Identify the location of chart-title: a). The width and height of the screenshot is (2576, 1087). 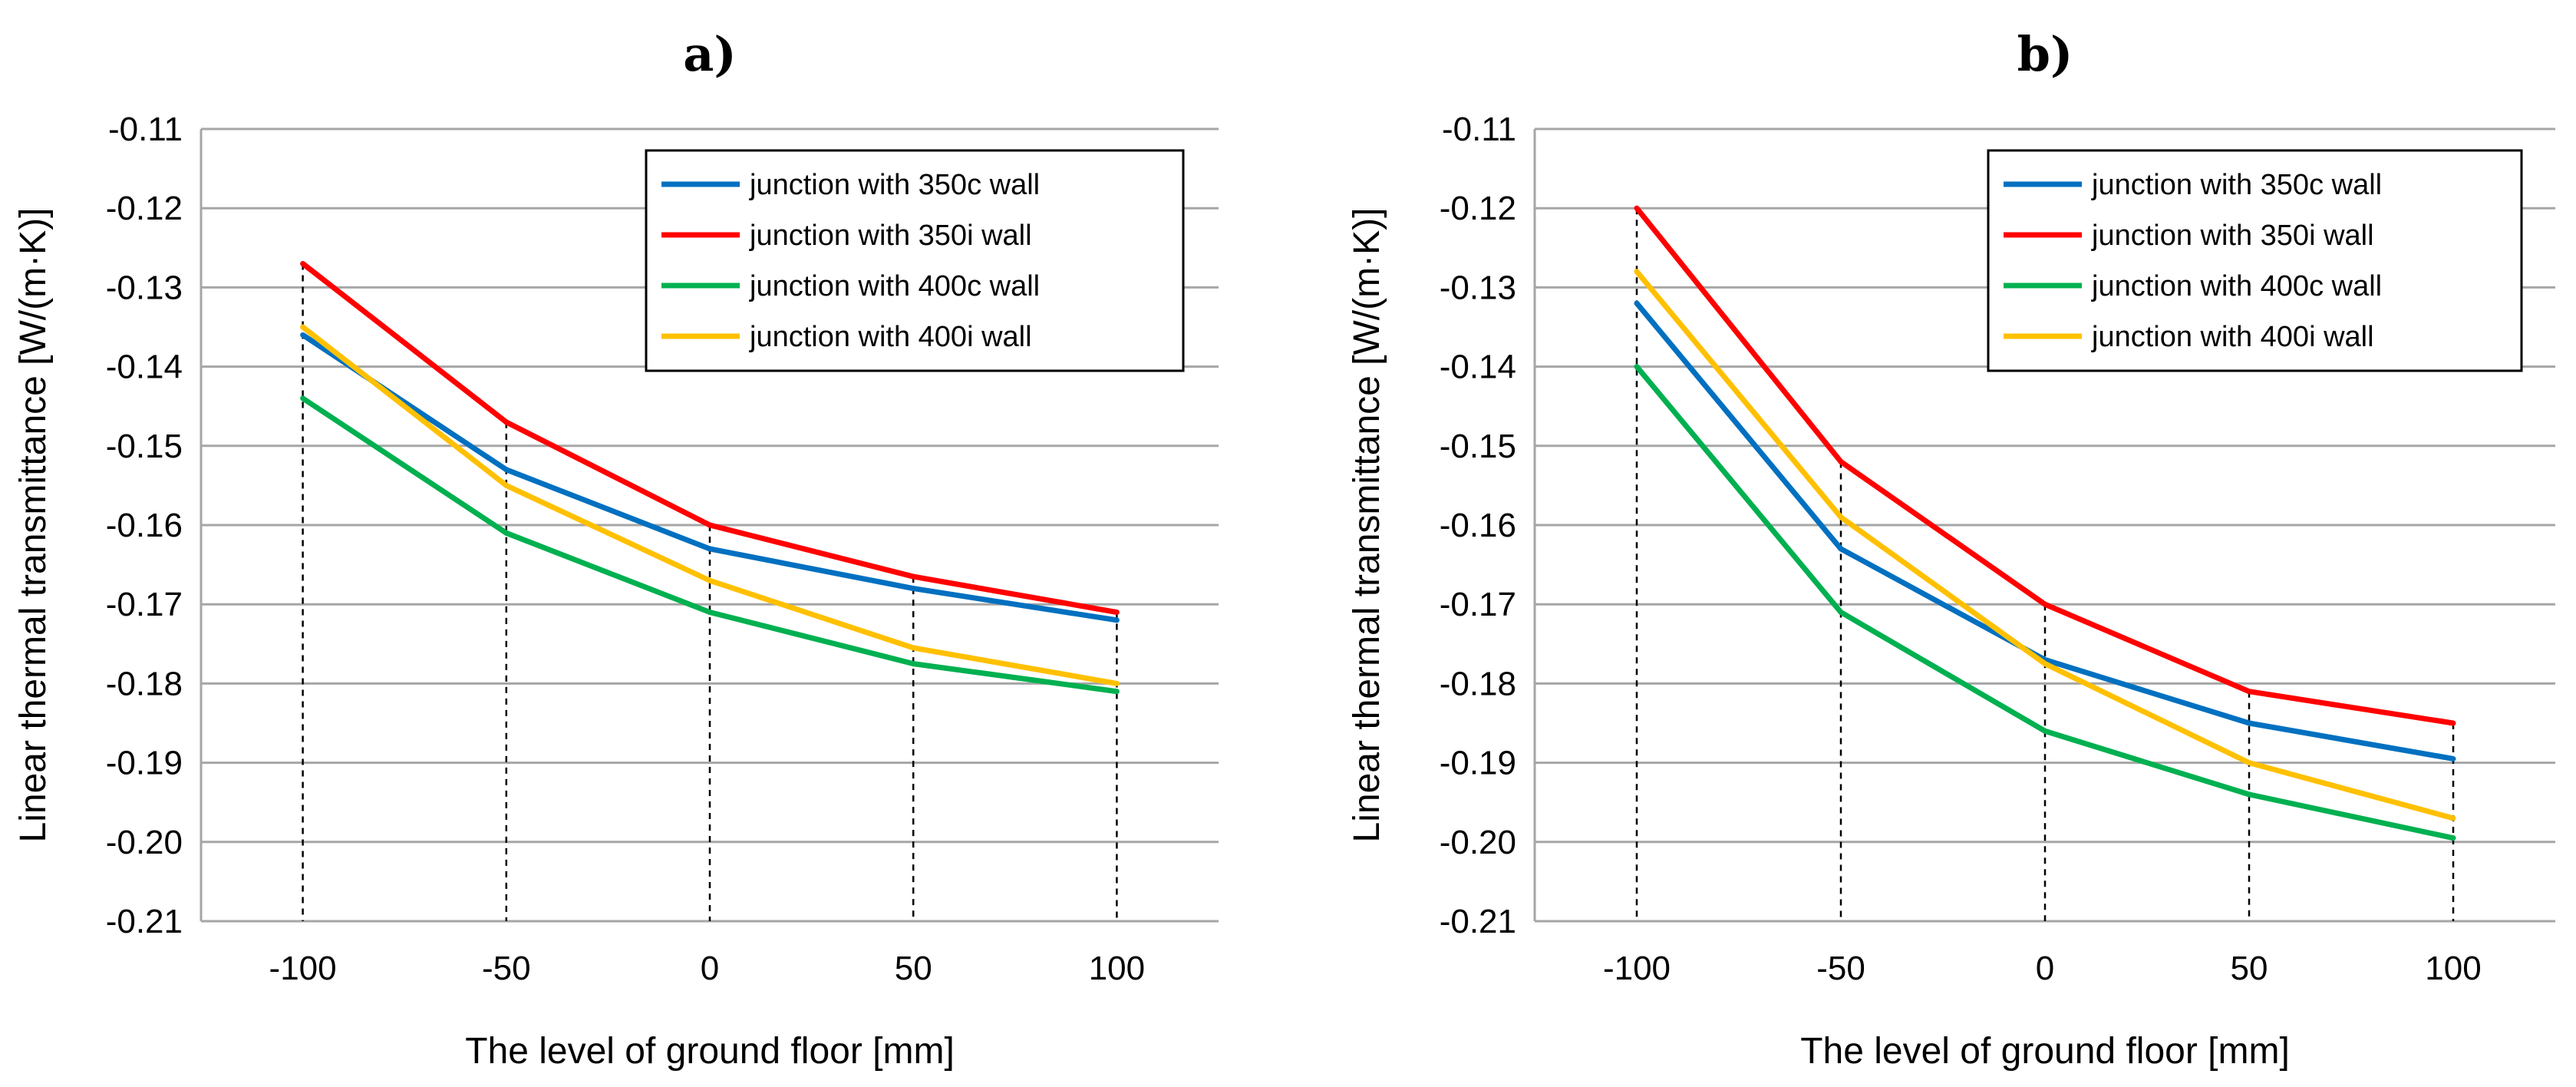
(710, 54).